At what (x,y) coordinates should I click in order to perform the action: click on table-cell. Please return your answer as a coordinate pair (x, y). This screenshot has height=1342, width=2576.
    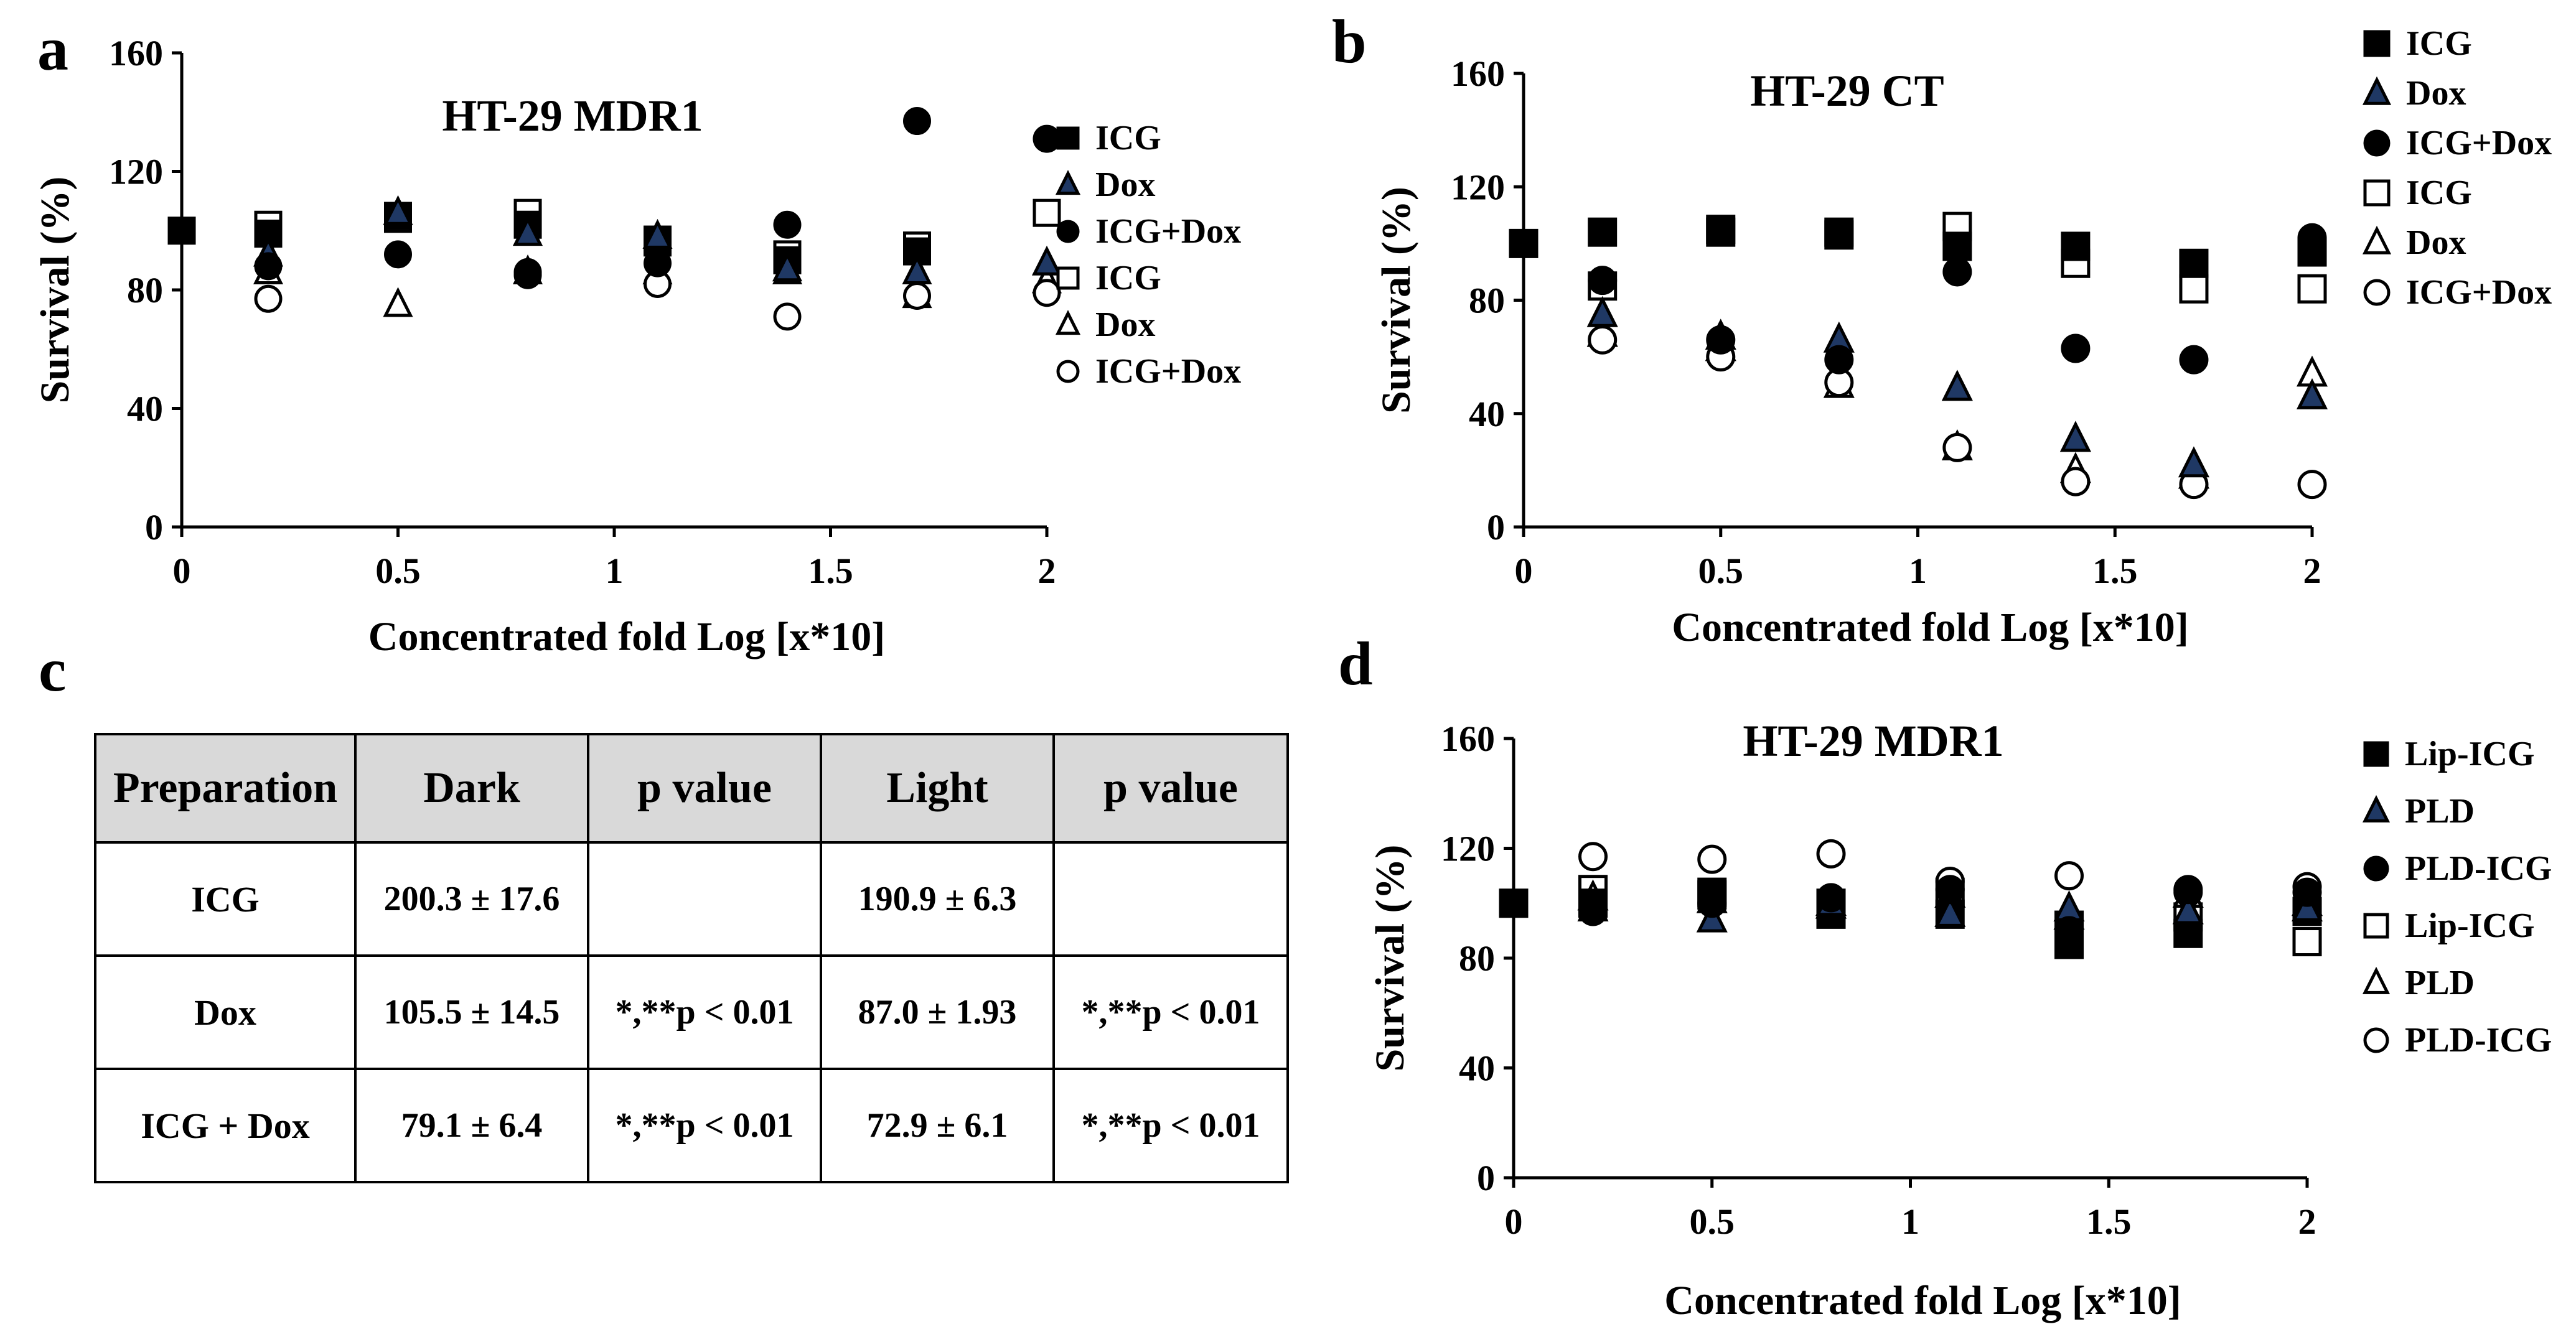
    Looking at the image, I should click on (704, 899).